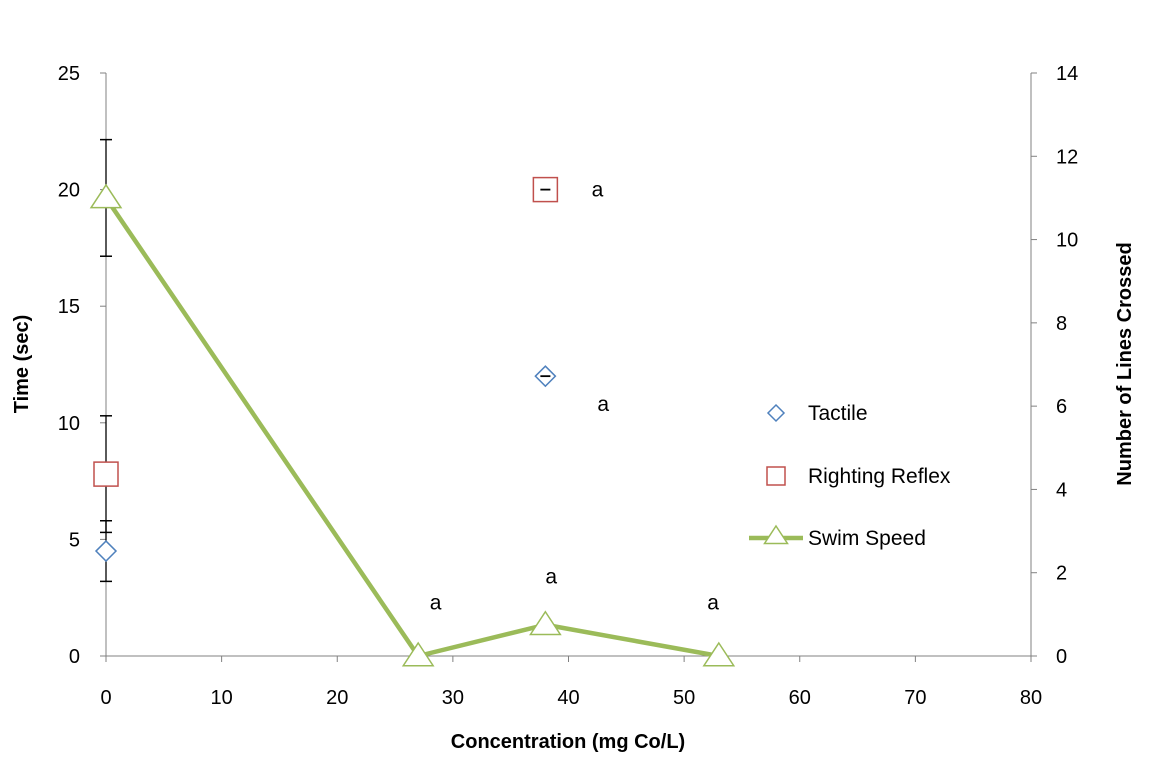  I want to click on legend-label: Swim Speed, so click(867, 538).